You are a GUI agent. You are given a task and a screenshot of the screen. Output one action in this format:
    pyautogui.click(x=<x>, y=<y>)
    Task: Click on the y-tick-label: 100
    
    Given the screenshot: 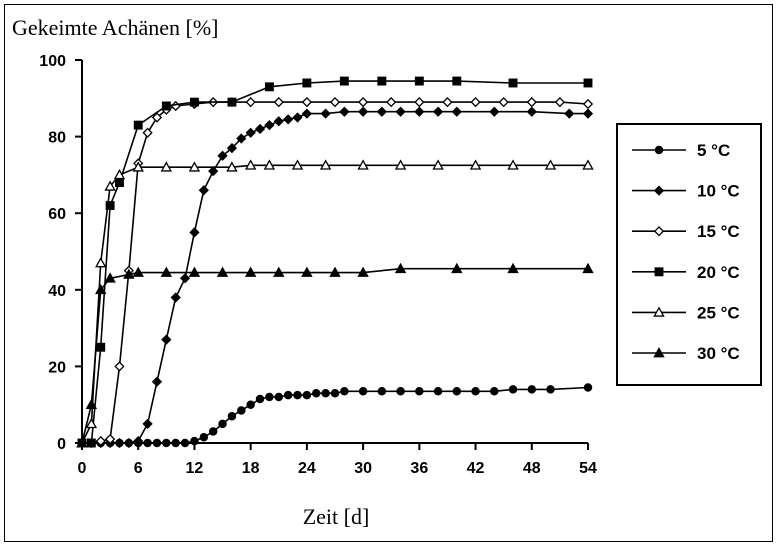 What is the action you would take?
    pyautogui.click(x=52, y=61)
    